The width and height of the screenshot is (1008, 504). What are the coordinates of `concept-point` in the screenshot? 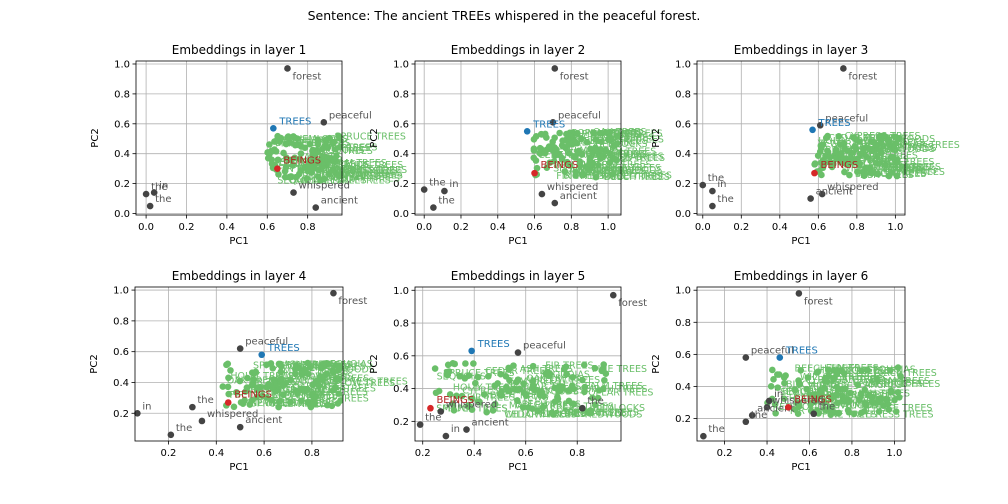 It's located at (814, 173).